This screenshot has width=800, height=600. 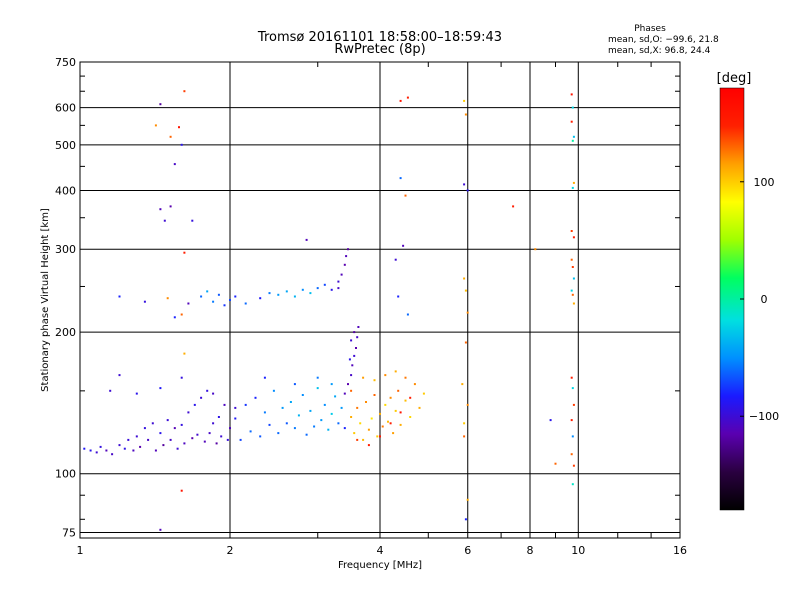 What do you see at coordinates (764, 182) in the screenshot?
I see `colorbar-tick-label: 100` at bounding box center [764, 182].